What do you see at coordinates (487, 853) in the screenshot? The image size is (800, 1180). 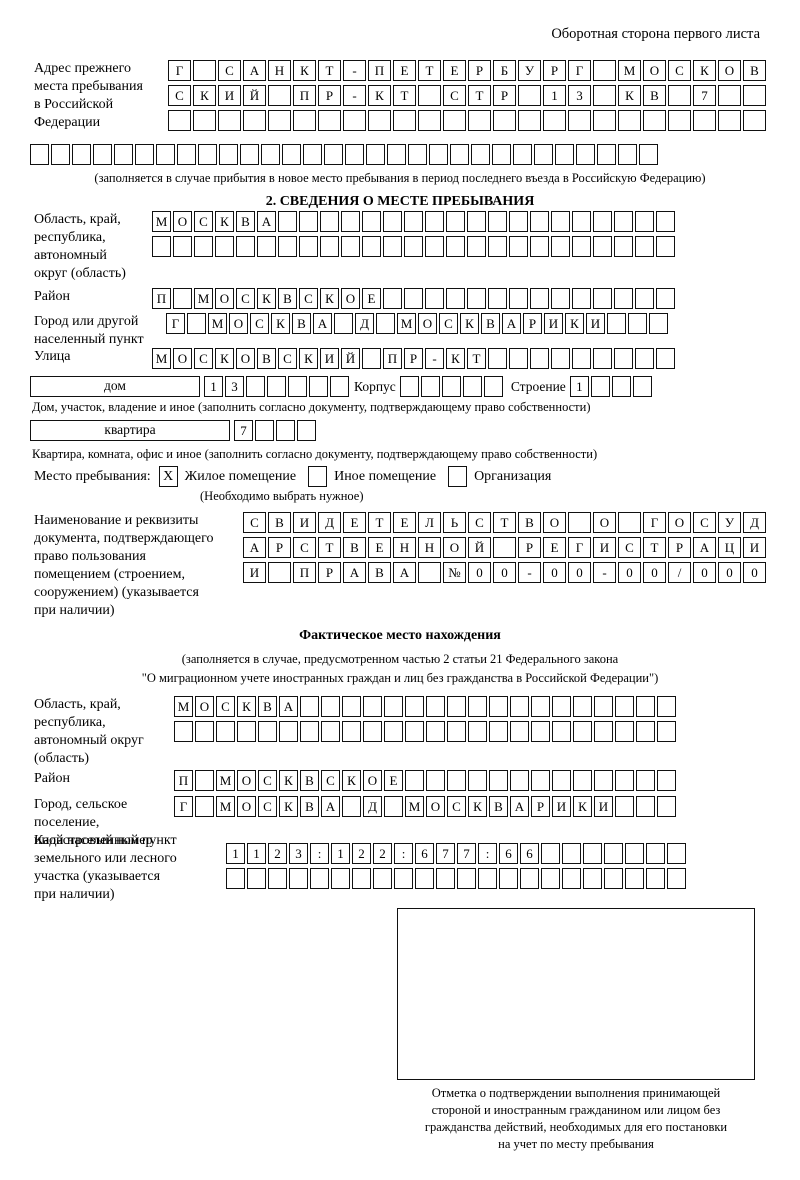 I see `char-cell: :` at bounding box center [487, 853].